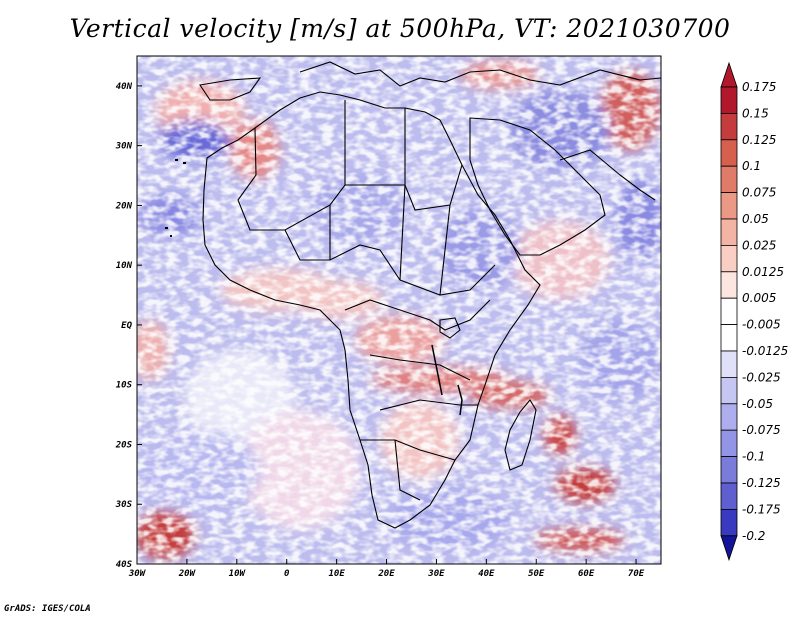 The height and width of the screenshot is (618, 800). Describe the element at coordinates (607, 175) in the screenshot. I see `persian-gulf` at that location.